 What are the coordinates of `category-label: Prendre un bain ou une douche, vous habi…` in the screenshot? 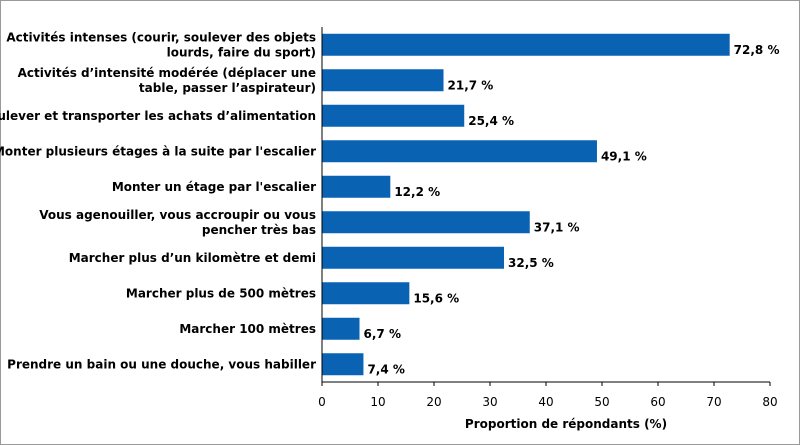 It's located at (161, 364).